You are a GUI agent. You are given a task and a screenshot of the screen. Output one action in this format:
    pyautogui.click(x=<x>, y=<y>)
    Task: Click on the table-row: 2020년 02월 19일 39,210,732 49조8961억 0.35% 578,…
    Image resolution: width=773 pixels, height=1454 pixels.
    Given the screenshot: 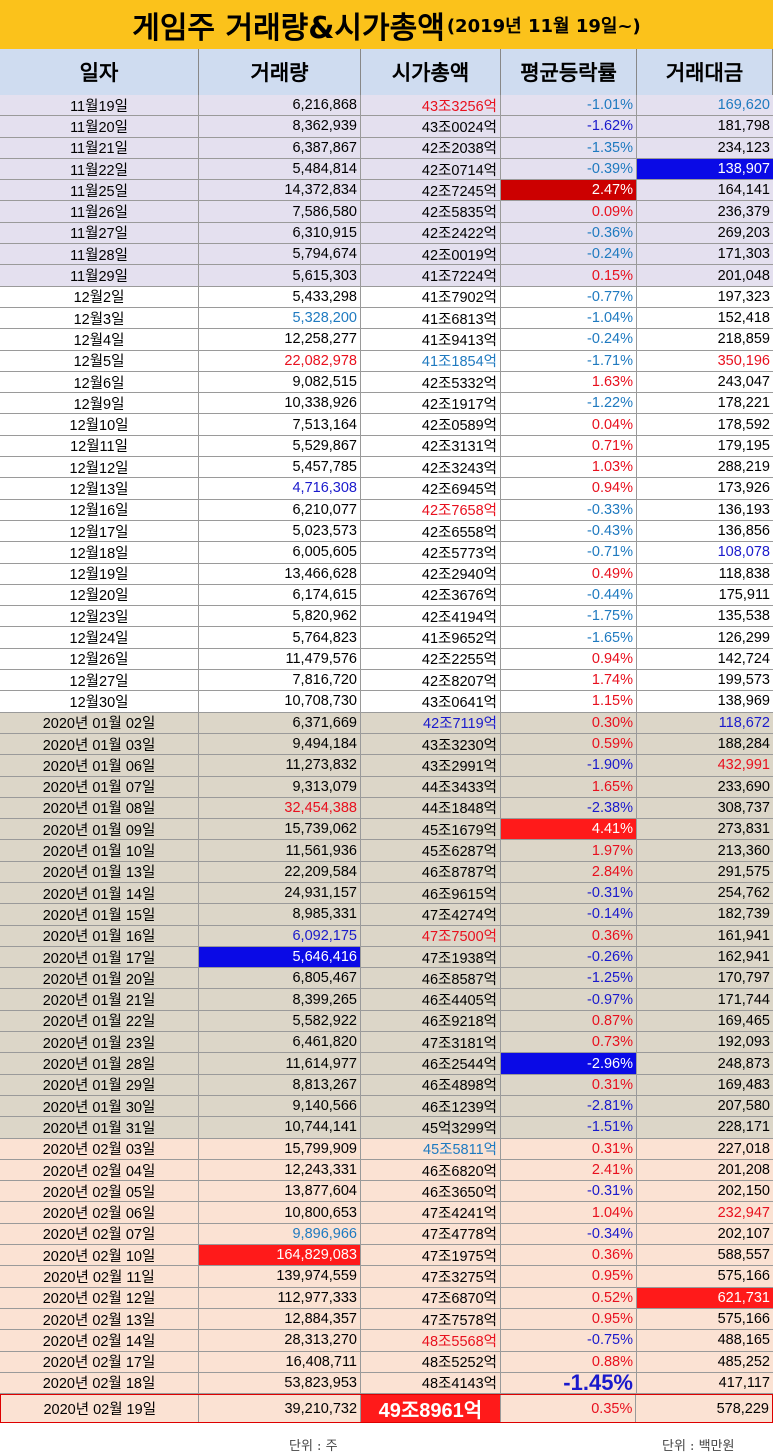 What is the action you would take?
    pyautogui.click(x=386, y=1409)
    